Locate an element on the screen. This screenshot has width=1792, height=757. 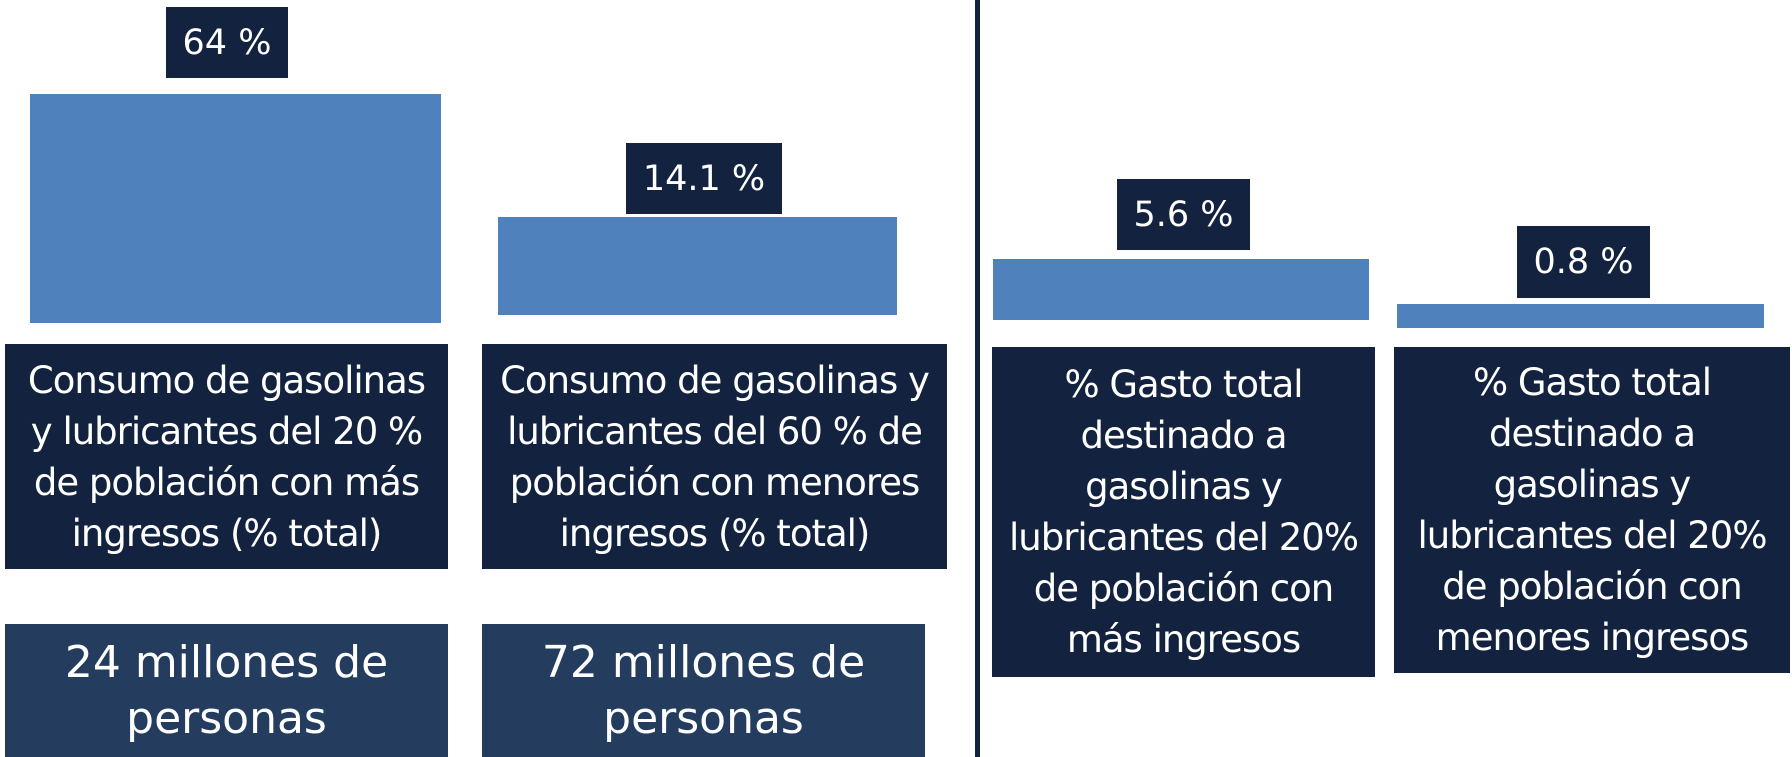
value-label-box: 0.8 % is located at coordinates (1583, 262).